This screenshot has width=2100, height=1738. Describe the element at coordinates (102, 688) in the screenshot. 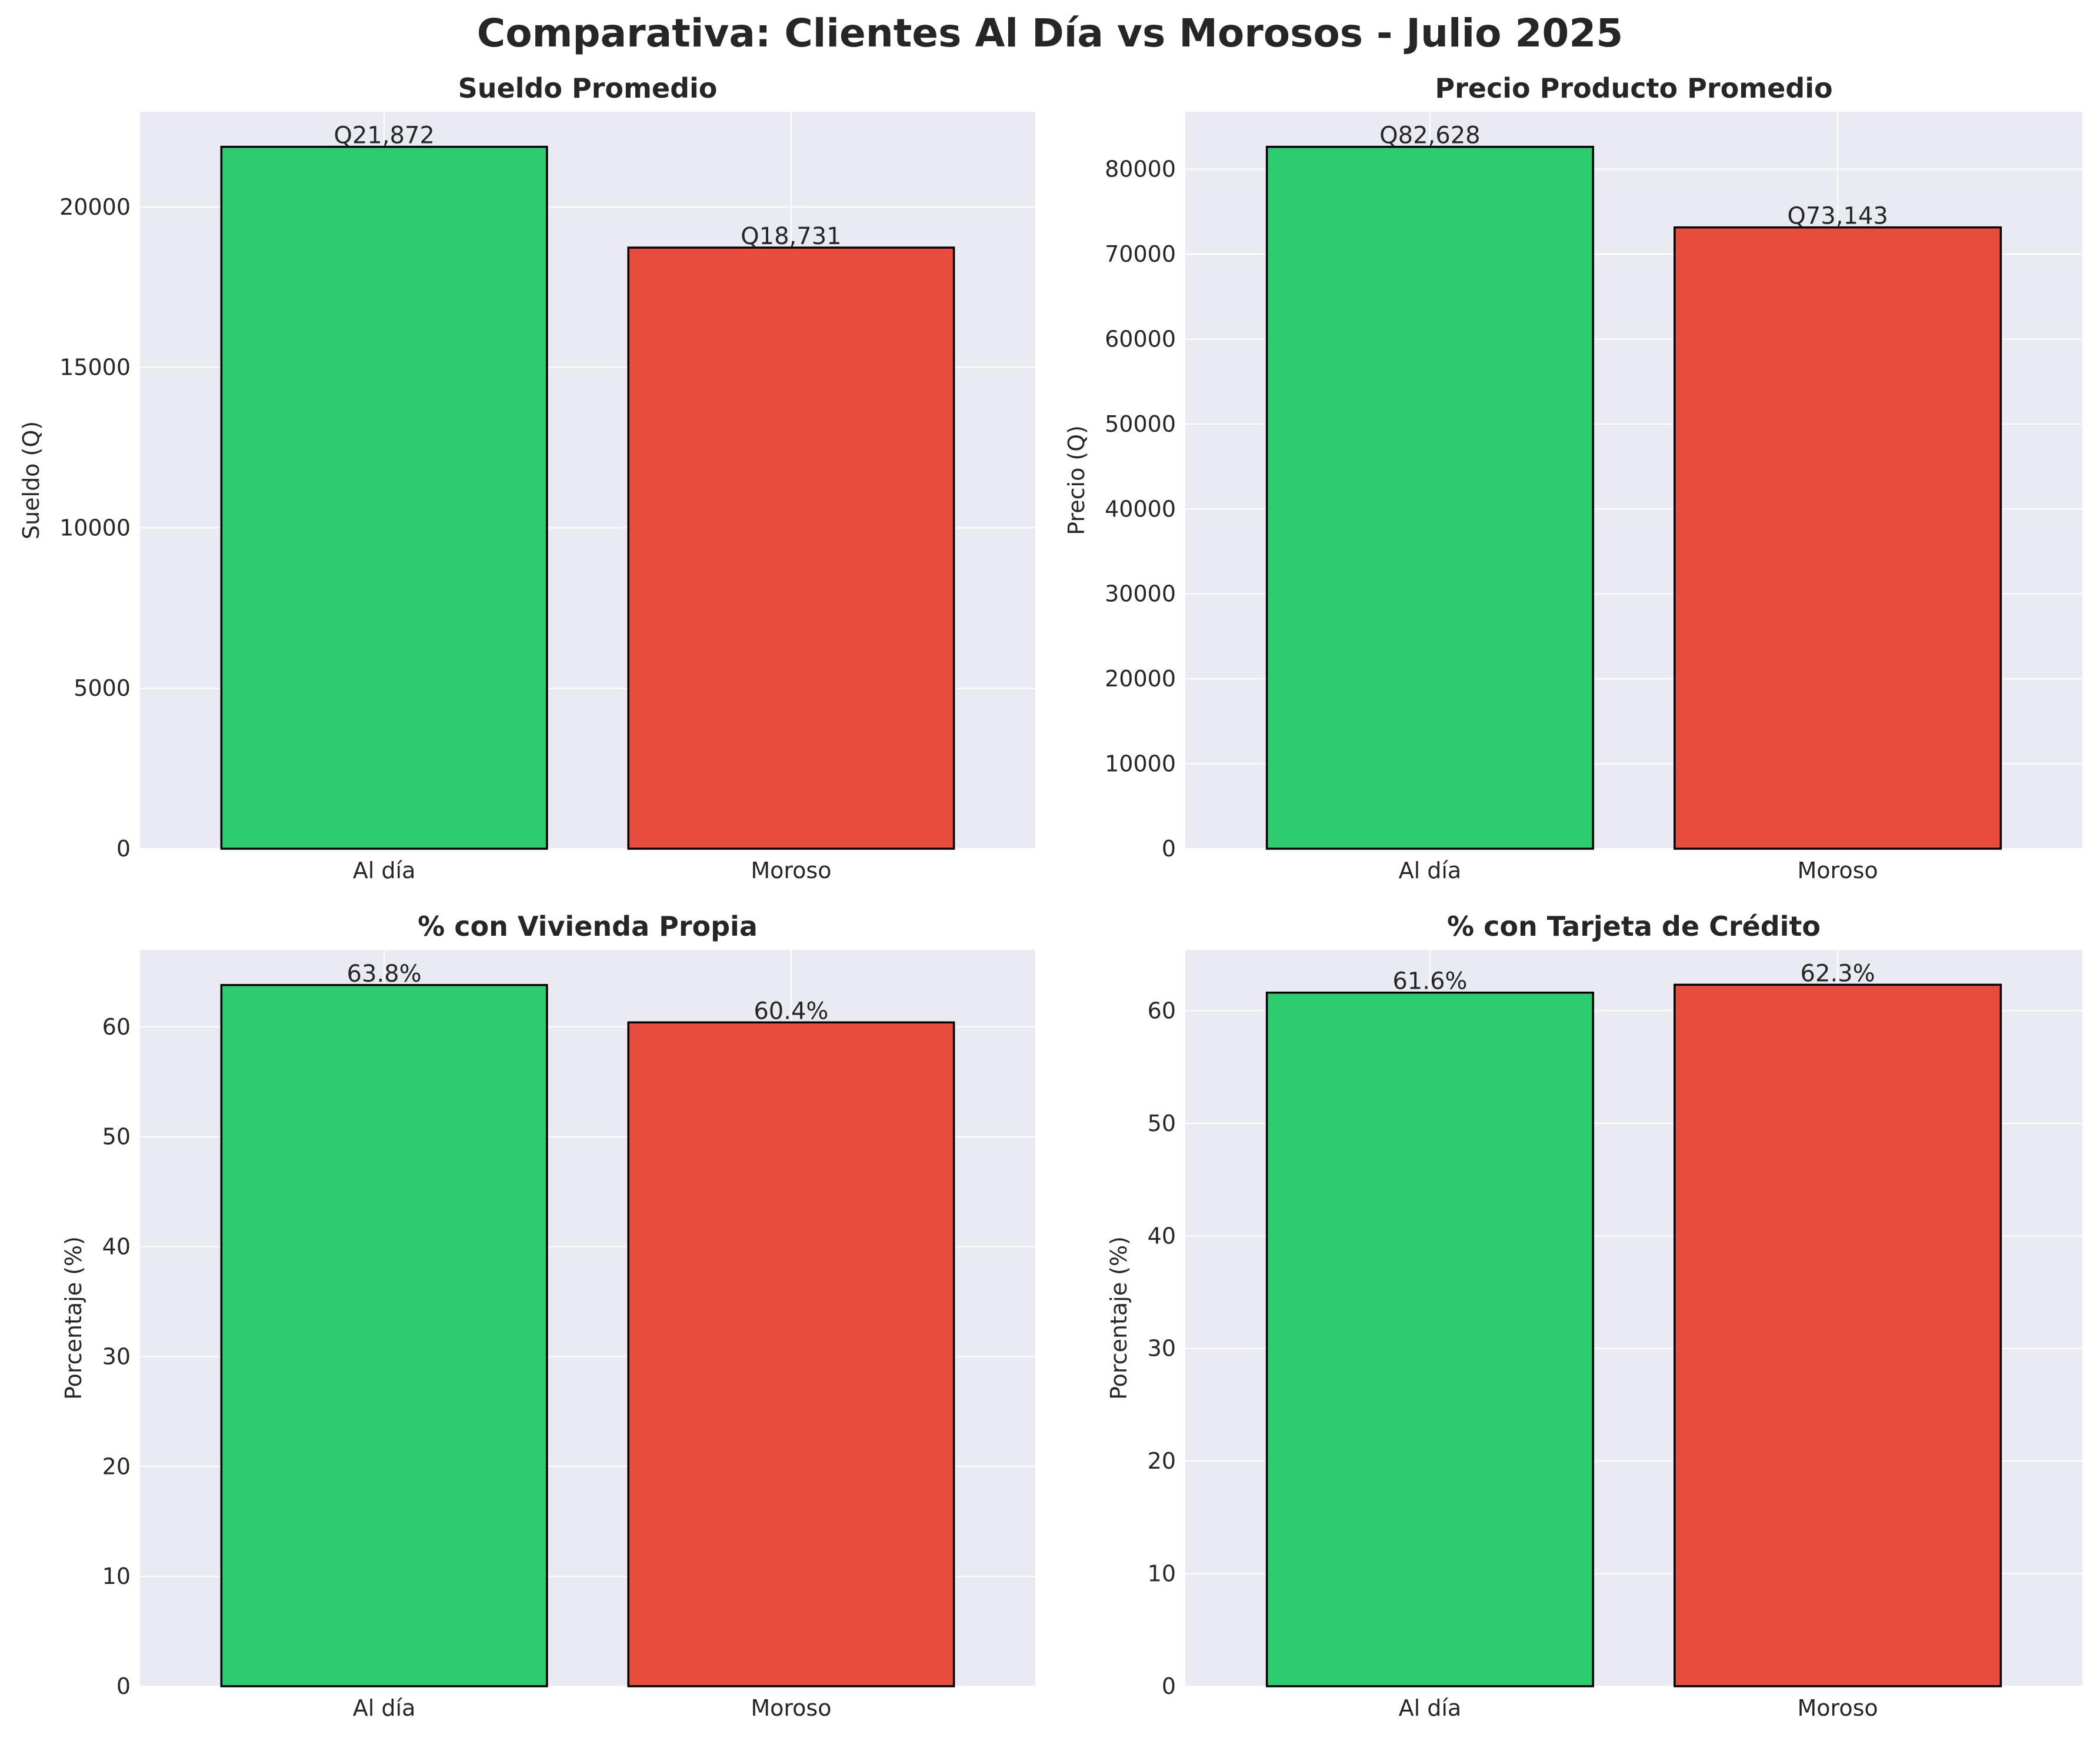

I see `y-tick-label: 5000` at that location.